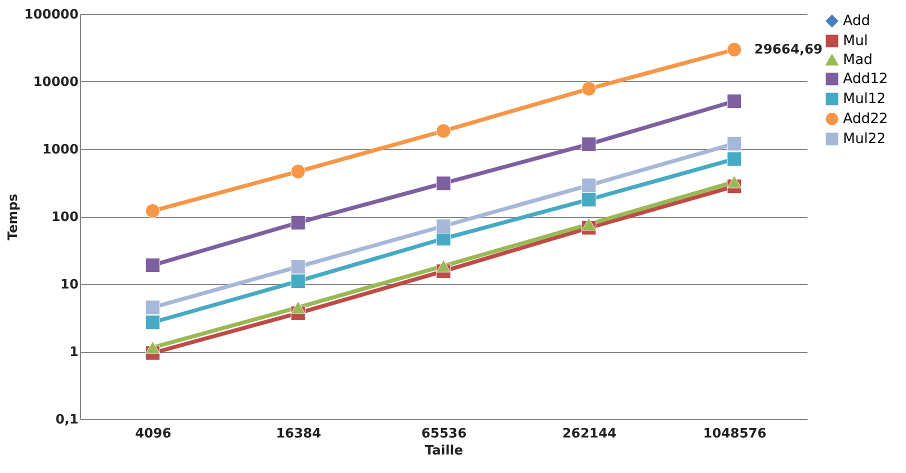 This screenshot has height=473, width=906. What do you see at coordinates (444, 451) in the screenshot?
I see `x-axis-title: Taille` at bounding box center [444, 451].